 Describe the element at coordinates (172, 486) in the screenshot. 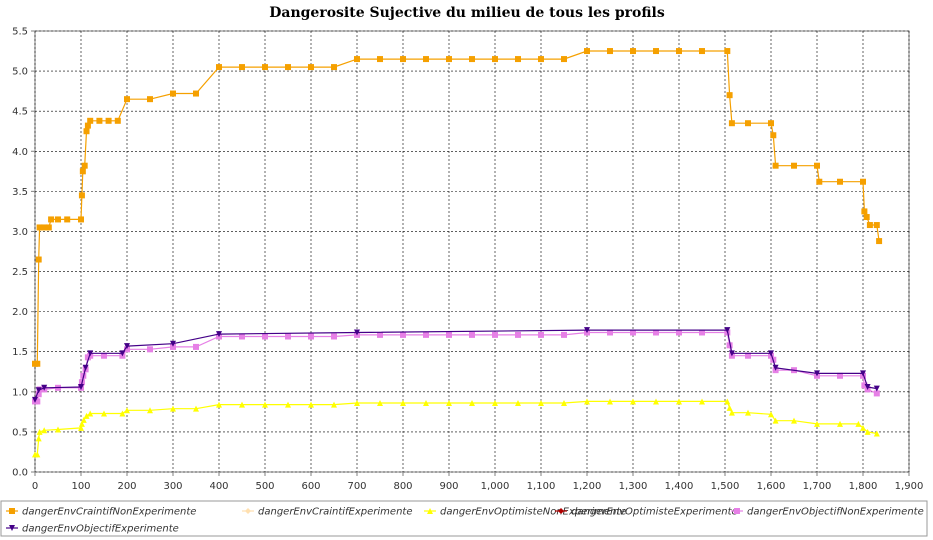

I see `x-tick-label: 300` at that location.